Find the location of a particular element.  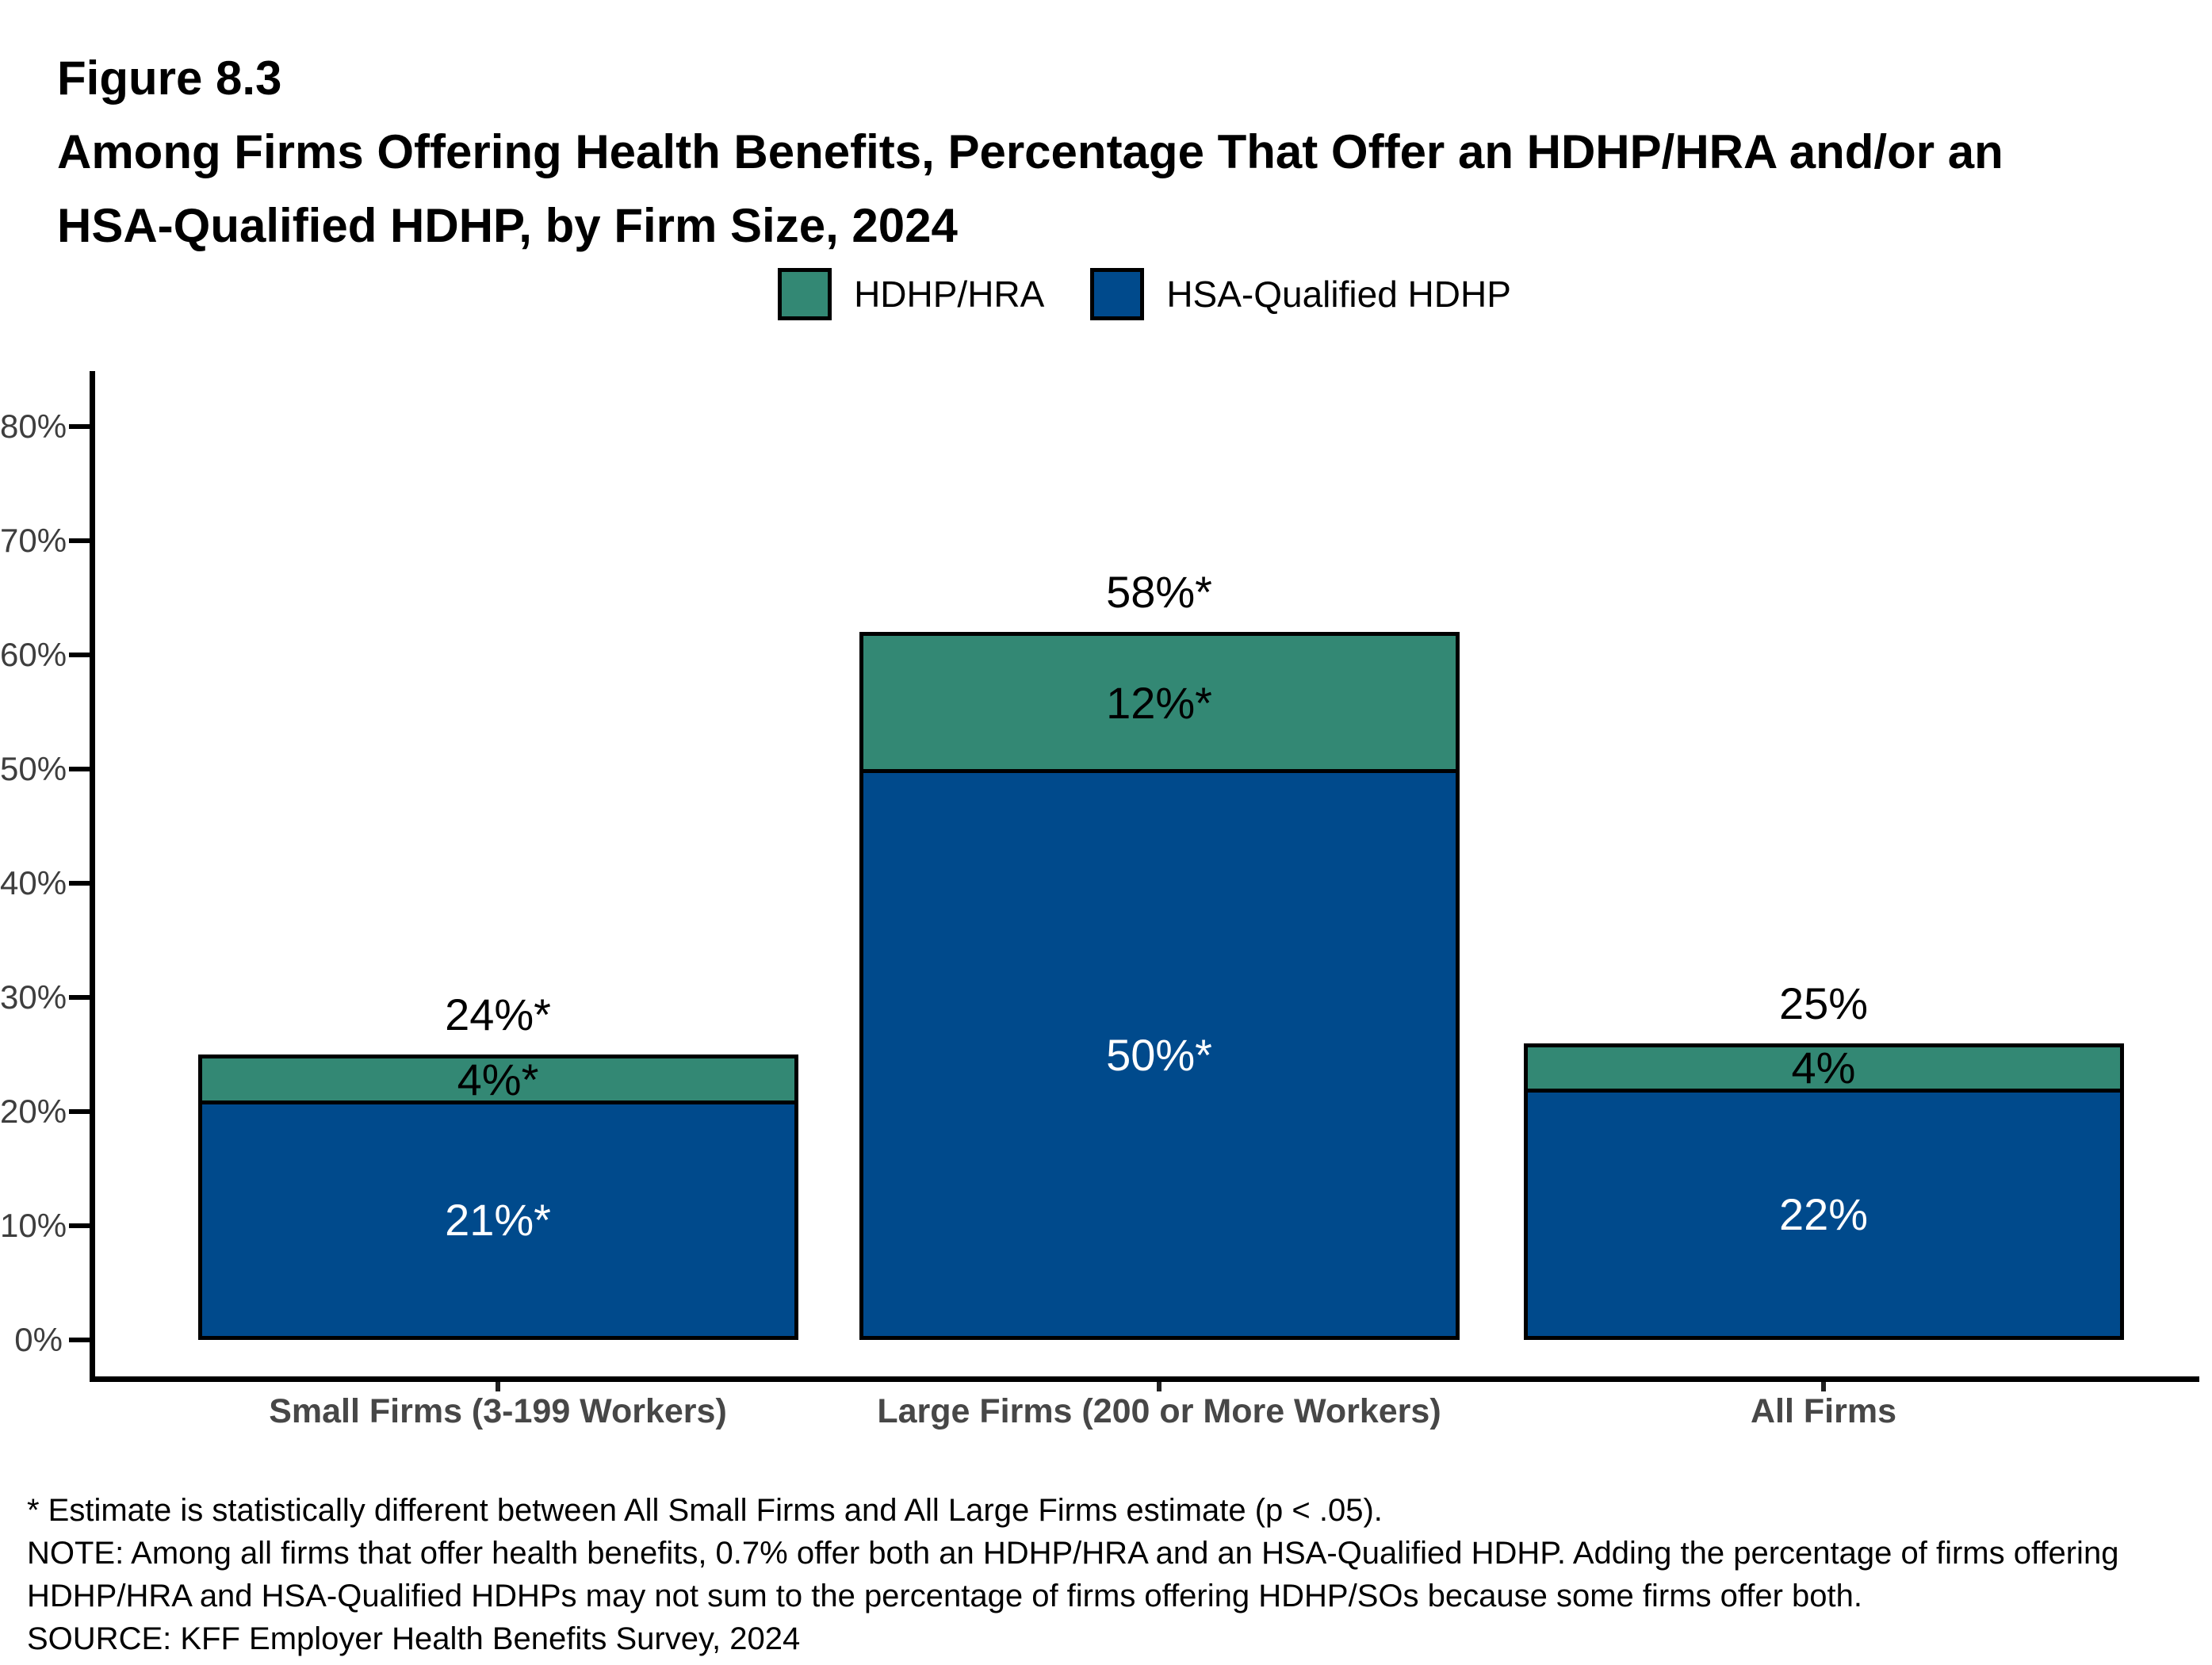

chart-legend: HDHP/HRA HSA-Qualified HDHP is located at coordinates (1144, 294).